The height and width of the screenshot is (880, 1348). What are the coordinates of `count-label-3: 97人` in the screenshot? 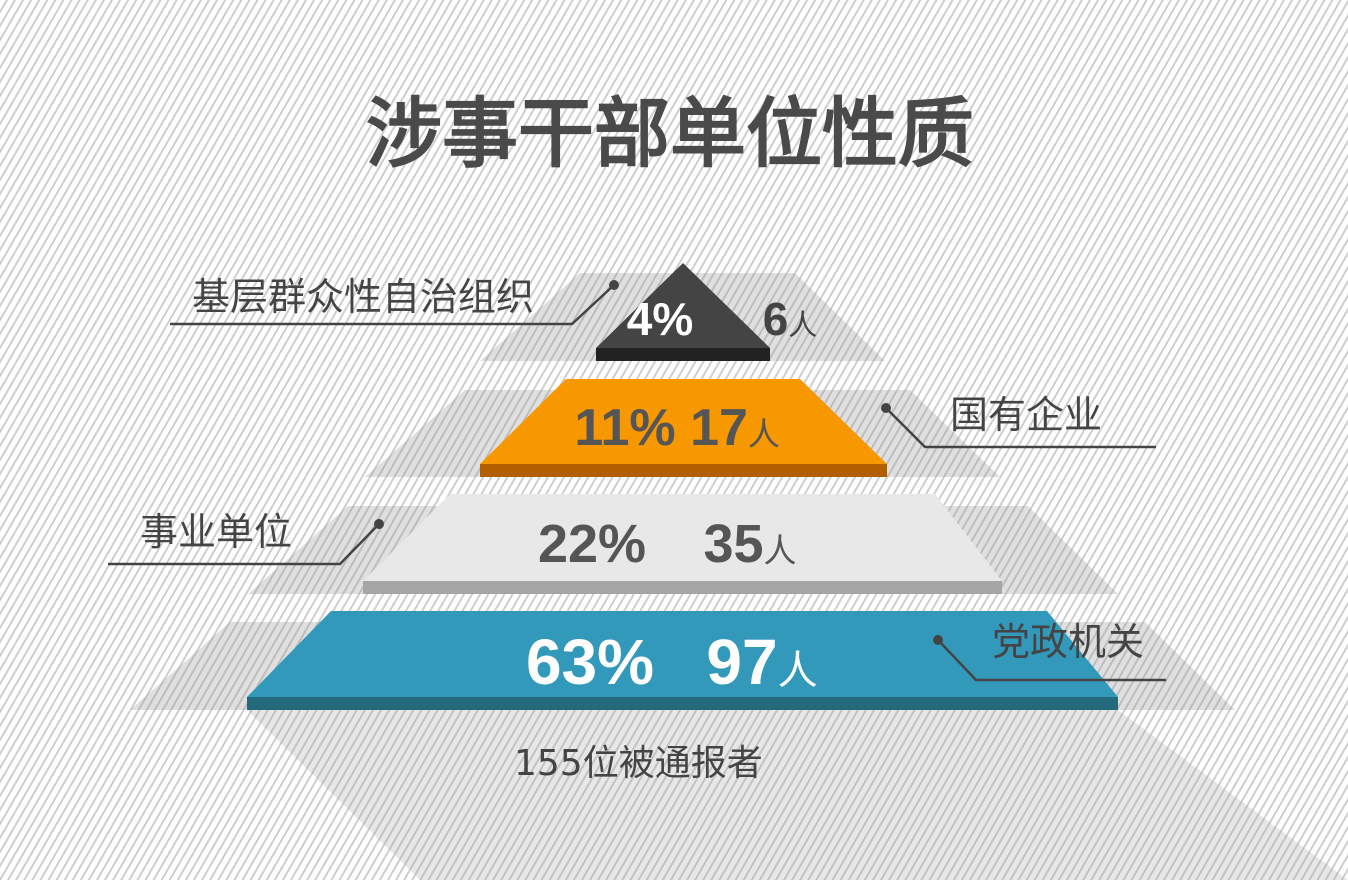 It's located at (761, 662).